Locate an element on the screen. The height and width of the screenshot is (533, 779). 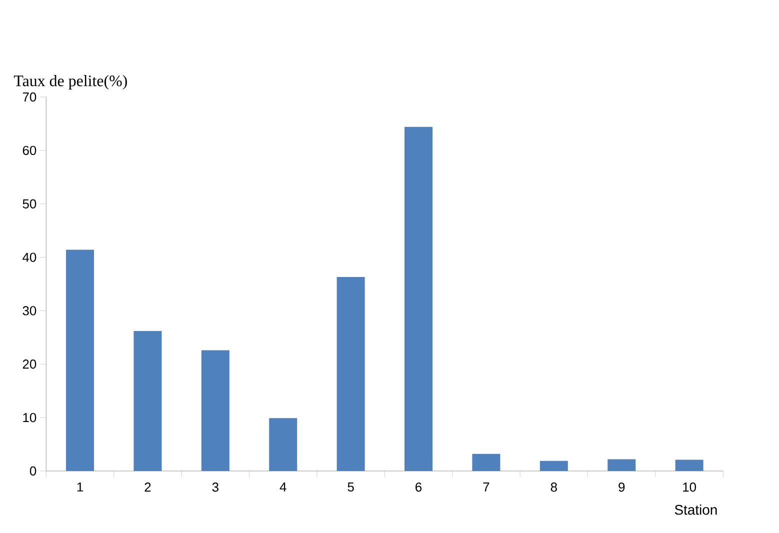
y-tick-label: 10 is located at coordinates (29, 417).